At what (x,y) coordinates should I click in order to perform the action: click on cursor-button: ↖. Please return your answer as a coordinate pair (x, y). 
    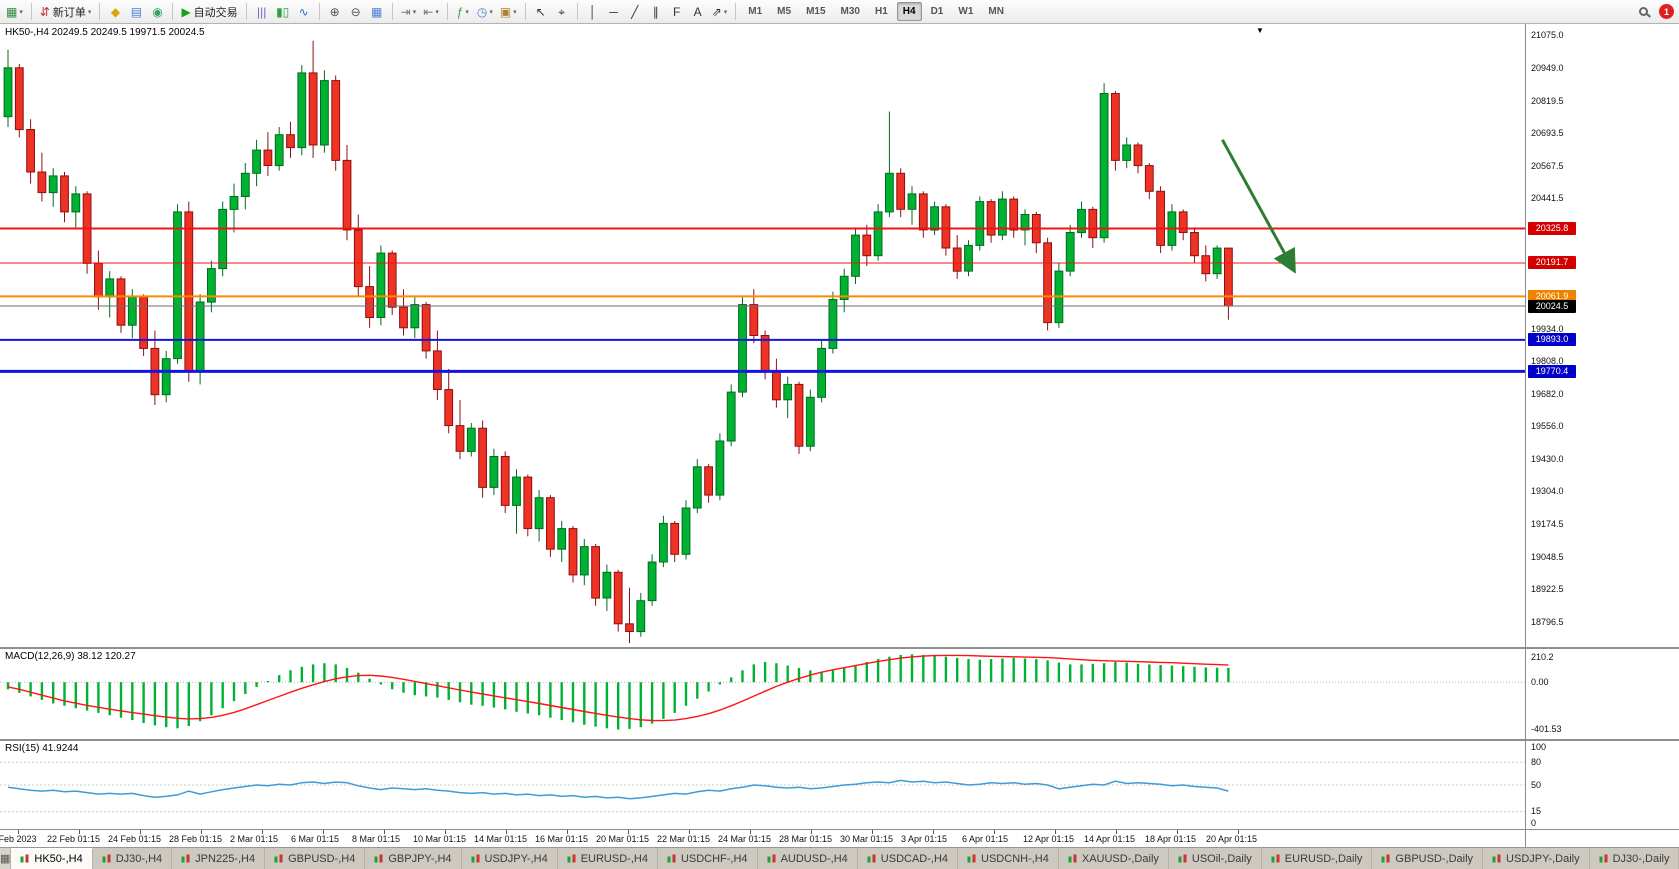
    Looking at the image, I should click on (541, 12).